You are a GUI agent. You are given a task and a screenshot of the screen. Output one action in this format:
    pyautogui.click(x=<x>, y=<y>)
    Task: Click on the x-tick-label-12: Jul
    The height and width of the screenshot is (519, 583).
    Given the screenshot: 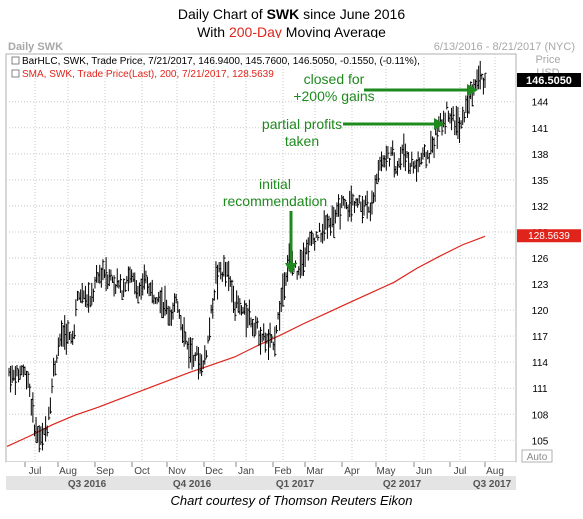 What is the action you would take?
    pyautogui.click(x=460, y=471)
    